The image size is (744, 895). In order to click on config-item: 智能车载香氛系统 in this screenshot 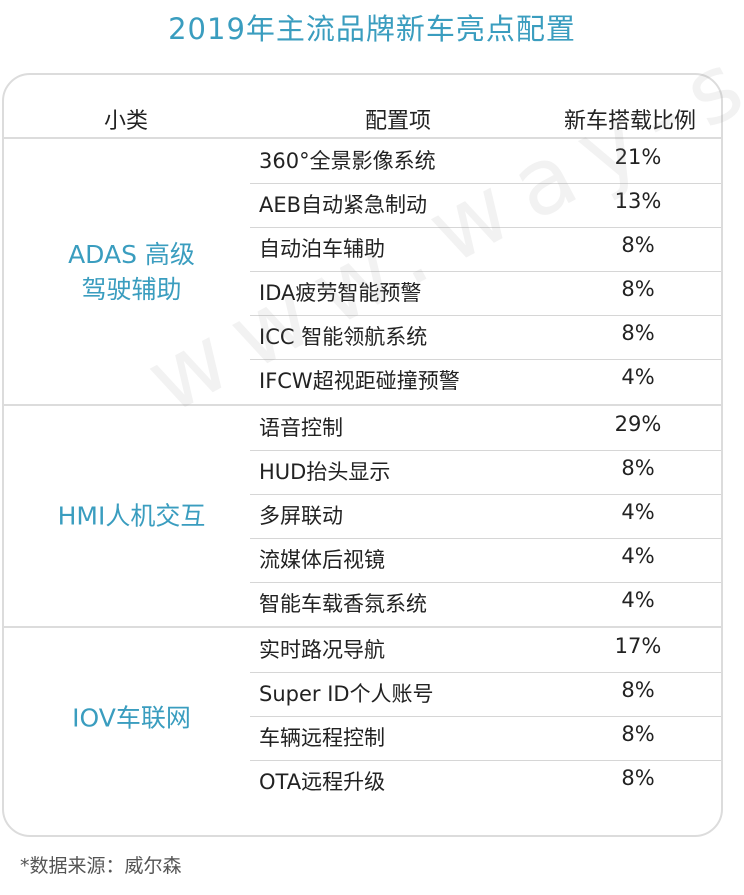, I will do `click(343, 604)`.